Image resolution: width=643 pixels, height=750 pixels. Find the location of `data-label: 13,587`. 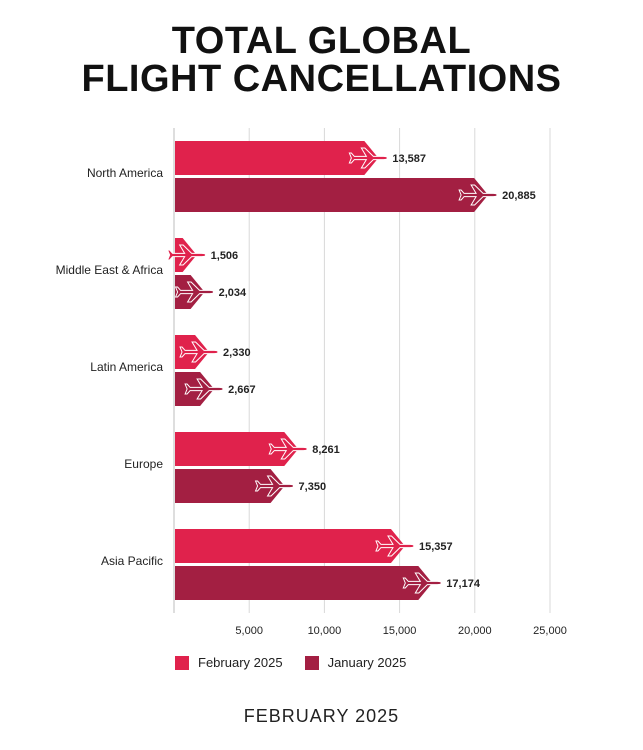

data-label: 13,587 is located at coordinates (409, 159).